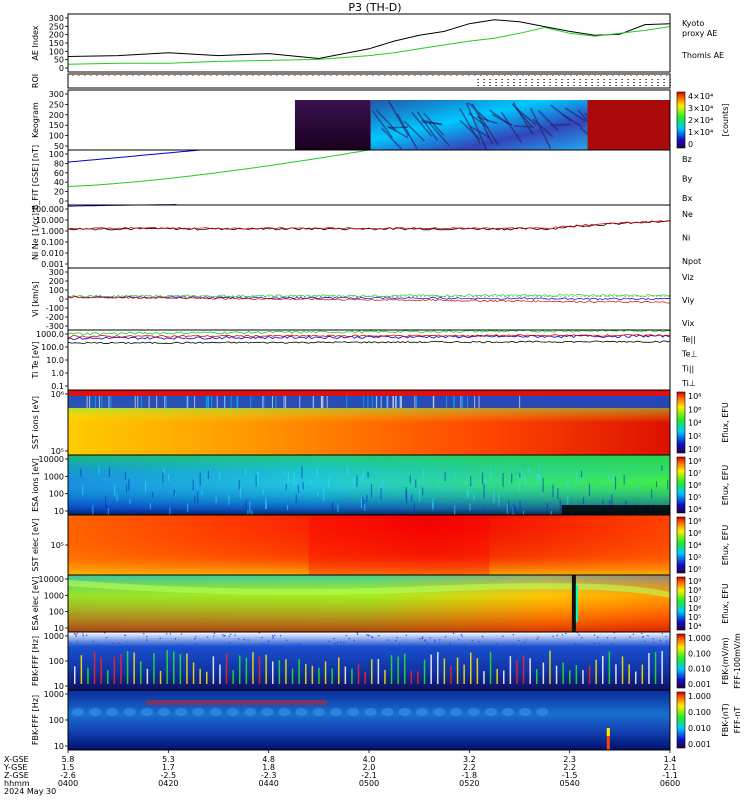  I want to click on y-tick-label: 10.0, so click(55, 360).